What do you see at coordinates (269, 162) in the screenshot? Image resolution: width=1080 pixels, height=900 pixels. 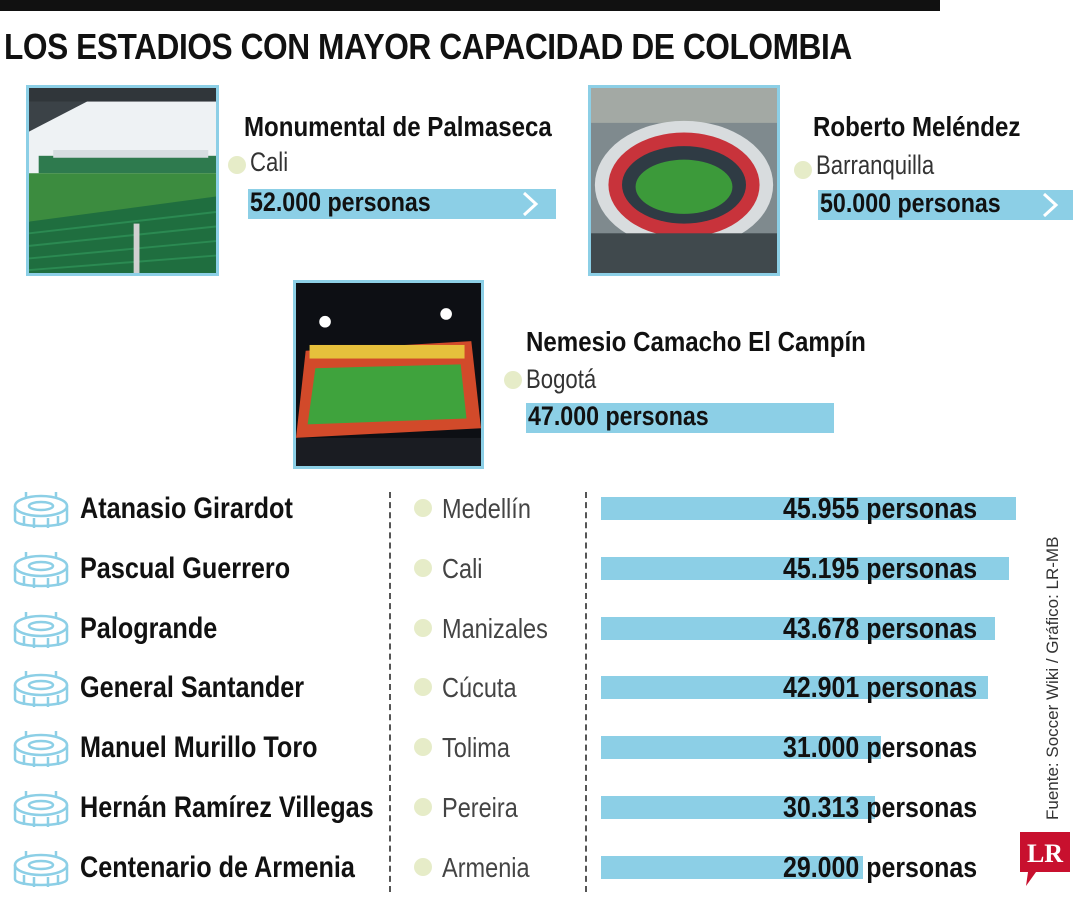 I see `featured-city-1: Cali` at bounding box center [269, 162].